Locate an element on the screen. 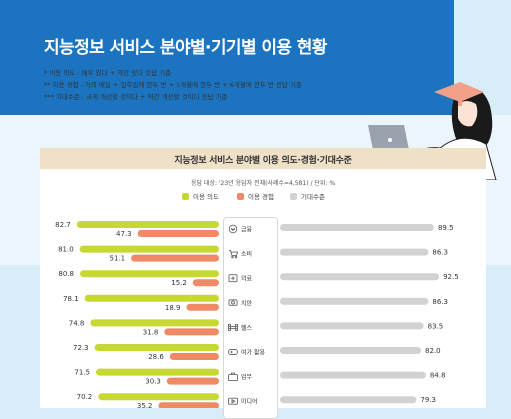  value-label-experience: 31.8 is located at coordinates (151, 332).